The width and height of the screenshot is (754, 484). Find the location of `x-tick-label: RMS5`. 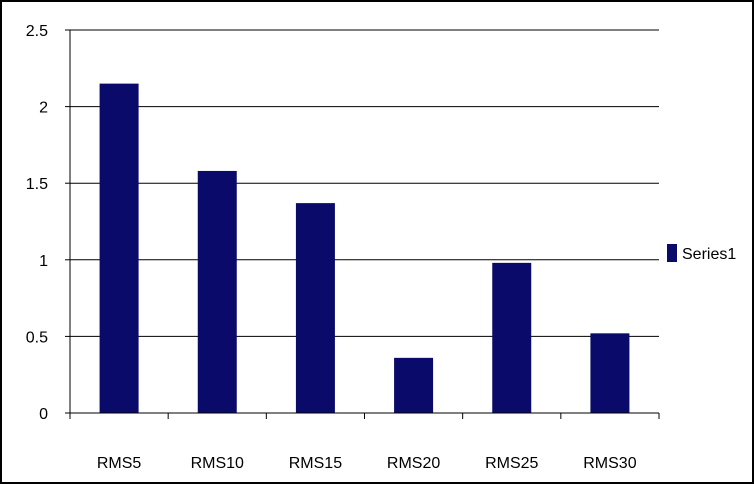

x-tick-label: RMS5 is located at coordinates (119, 463).